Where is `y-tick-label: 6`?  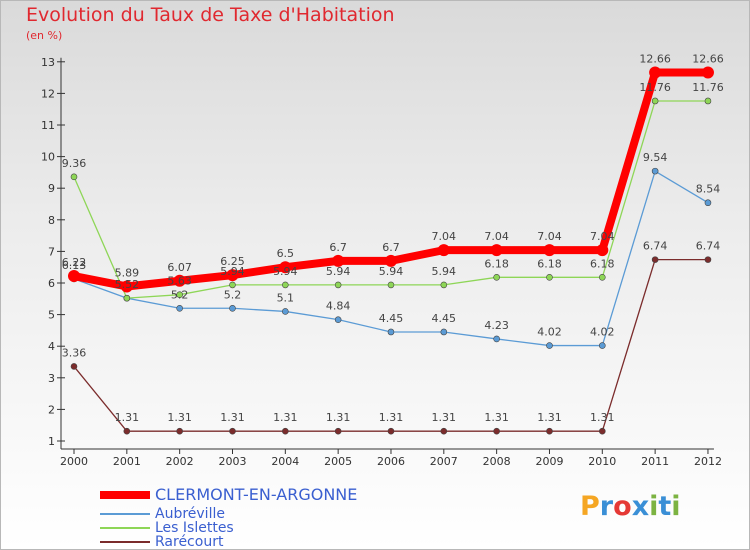 y-tick-label: 6 is located at coordinates (51, 283).